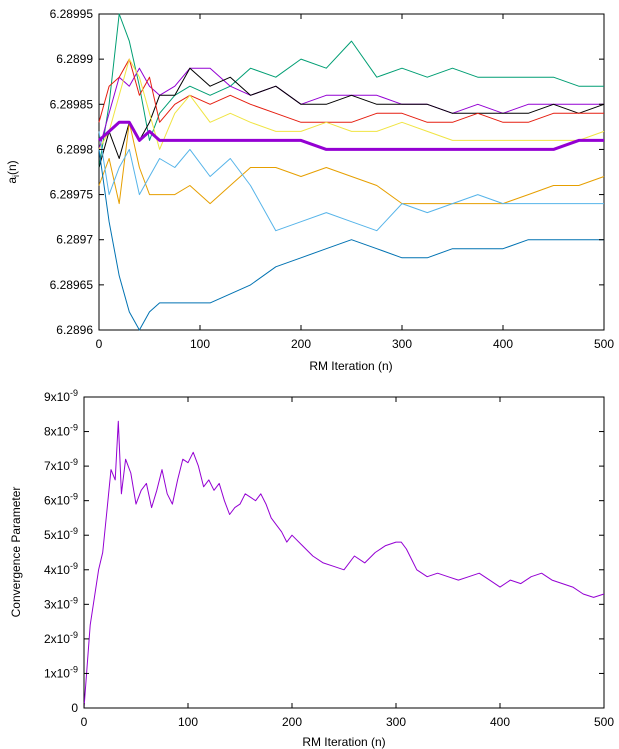 The height and width of the screenshot is (749, 619). Describe the element at coordinates (72, 14) in the screenshot. I see `y-tick-label: 6.28995` at that location.